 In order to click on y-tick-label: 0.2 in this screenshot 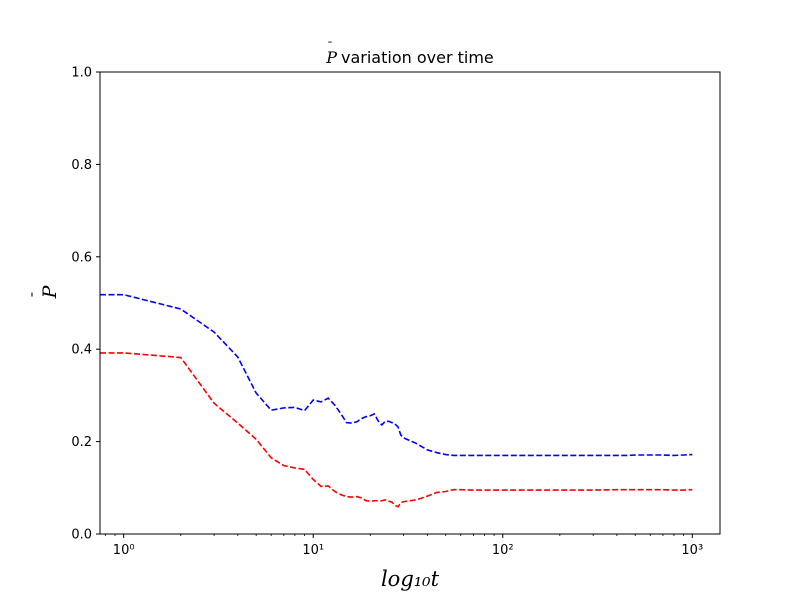, I will do `click(81, 442)`.